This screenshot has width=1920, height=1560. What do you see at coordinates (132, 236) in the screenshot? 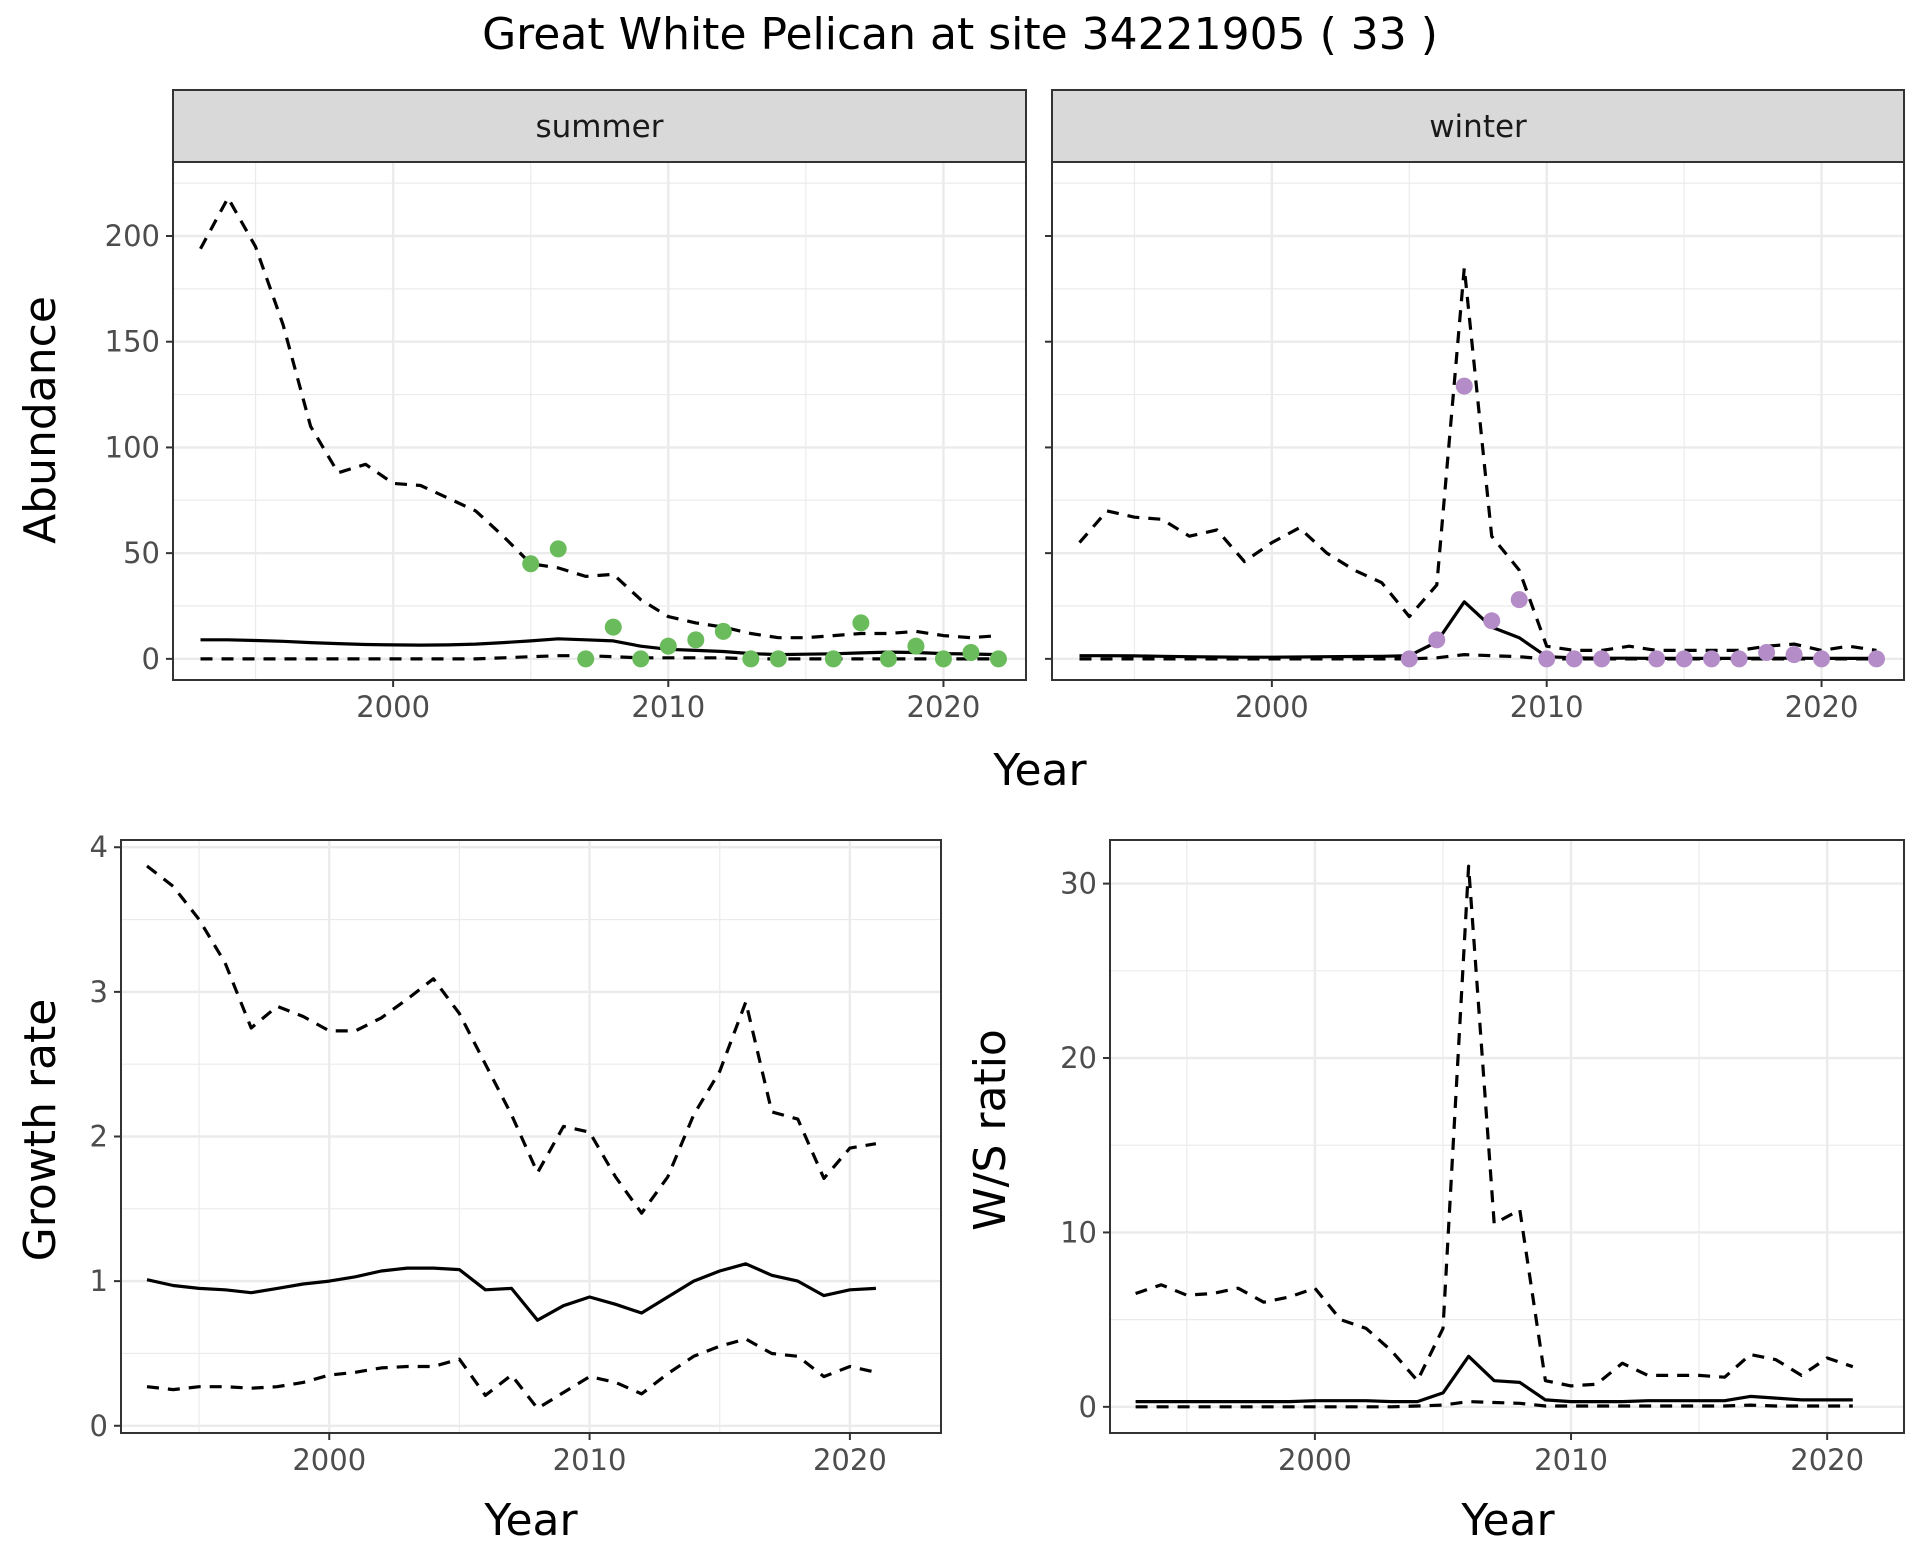
I see `y-tick-label: 200` at bounding box center [132, 236].